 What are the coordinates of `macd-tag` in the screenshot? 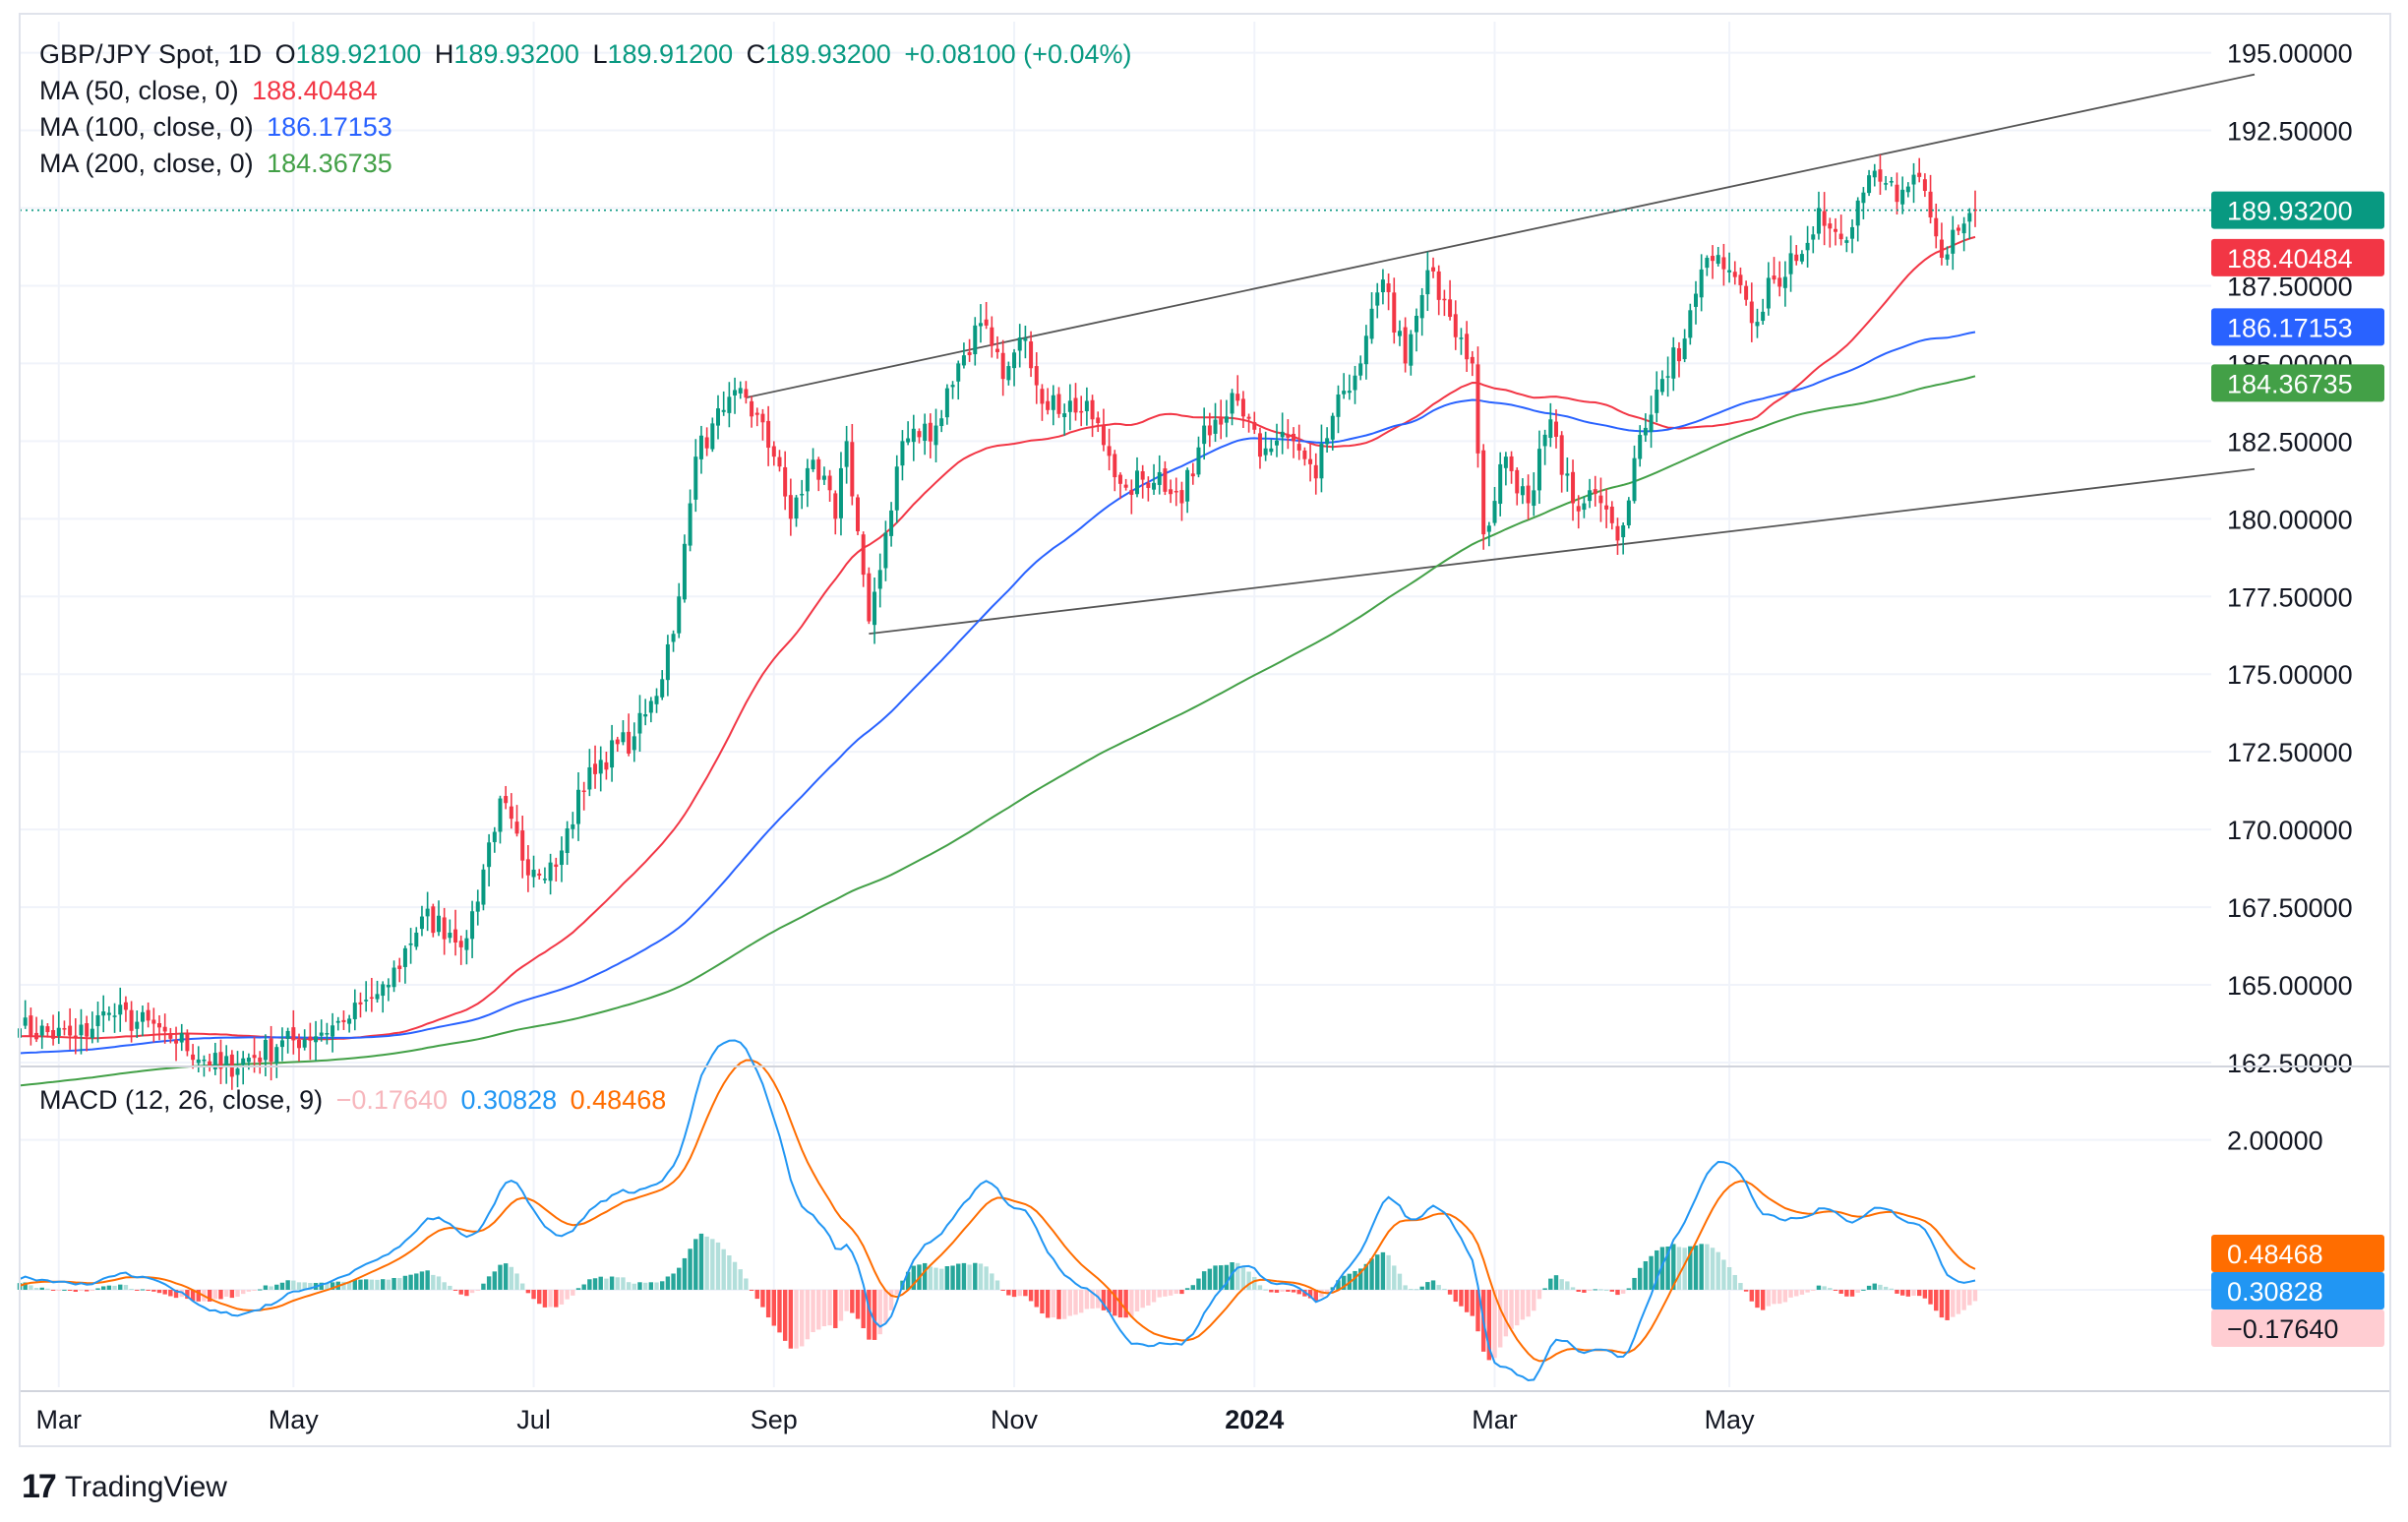 It's located at (2297, 1291).